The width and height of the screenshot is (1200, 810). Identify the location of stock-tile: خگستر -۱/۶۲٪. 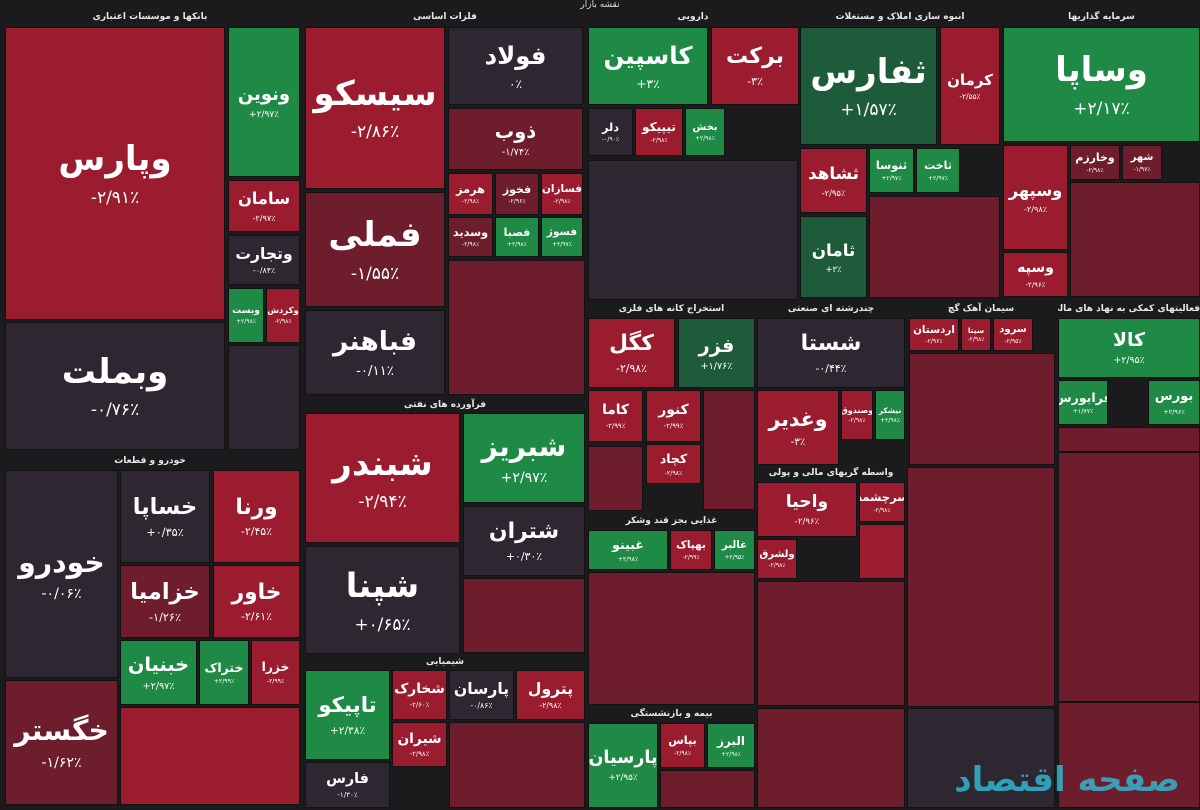
(61, 742).